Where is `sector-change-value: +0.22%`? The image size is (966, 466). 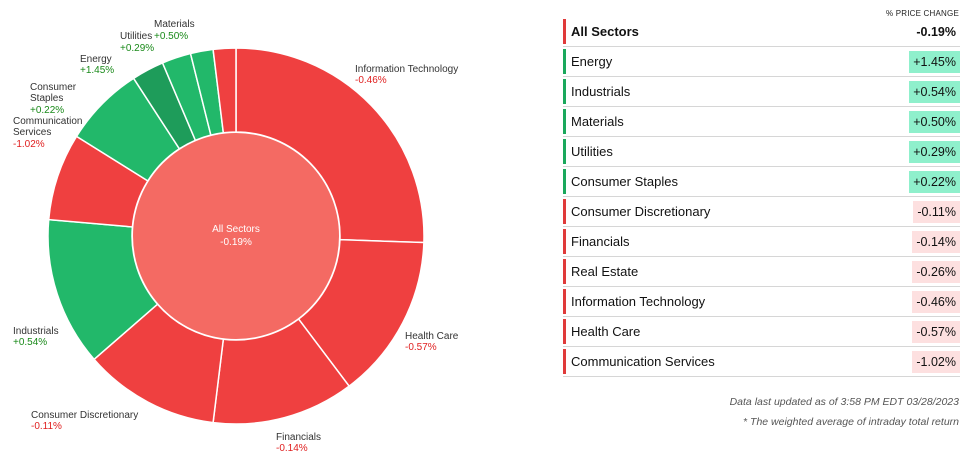
sector-change-value: +0.22% is located at coordinates (934, 182).